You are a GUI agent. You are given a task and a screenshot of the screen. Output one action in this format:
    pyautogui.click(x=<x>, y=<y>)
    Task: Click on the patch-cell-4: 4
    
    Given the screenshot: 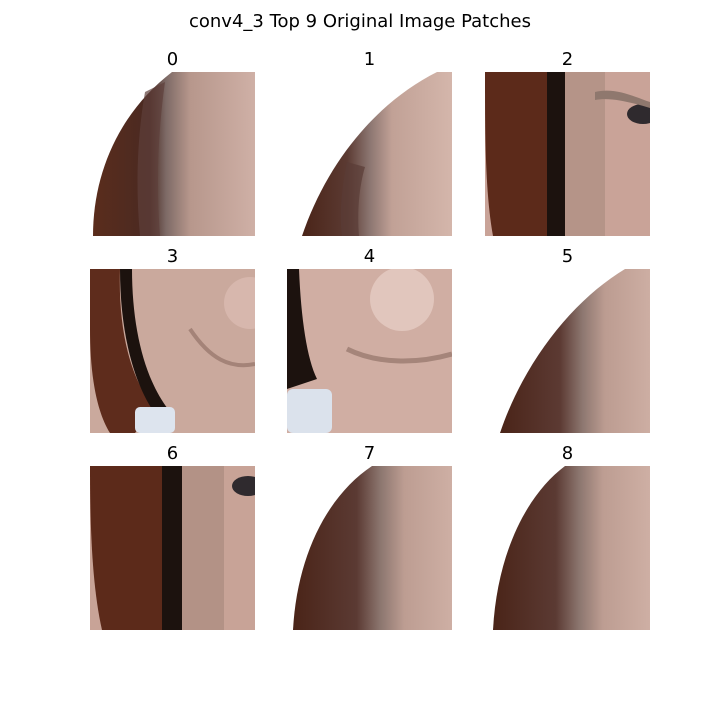 What is the action you would take?
    pyautogui.click(x=369, y=340)
    